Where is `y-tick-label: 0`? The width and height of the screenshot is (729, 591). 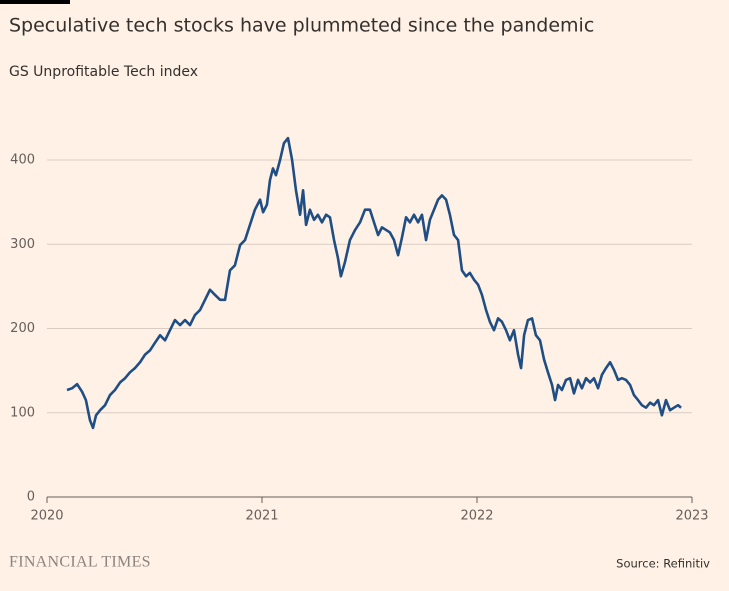 y-tick-label: 0 is located at coordinates (31, 497).